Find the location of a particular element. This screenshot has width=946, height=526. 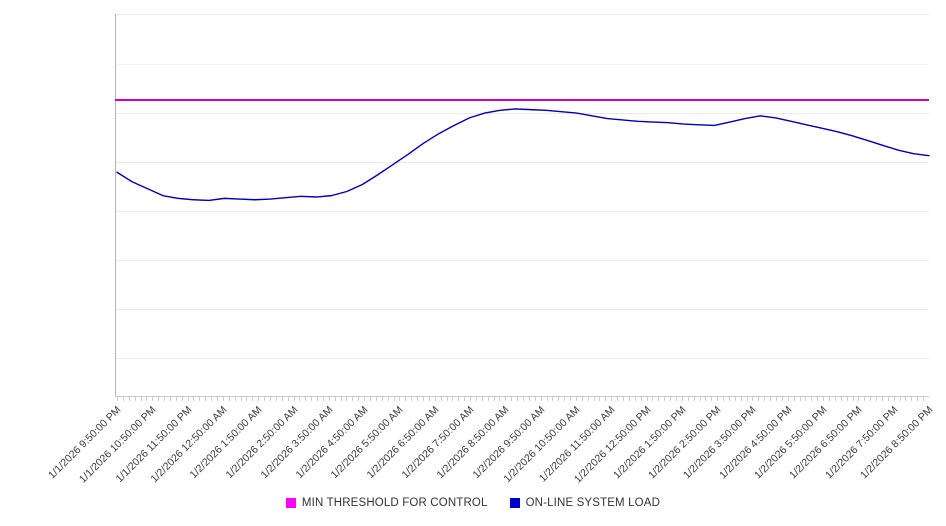

legend-label: ON-LINE SYSTEM LOAD is located at coordinates (593, 503).